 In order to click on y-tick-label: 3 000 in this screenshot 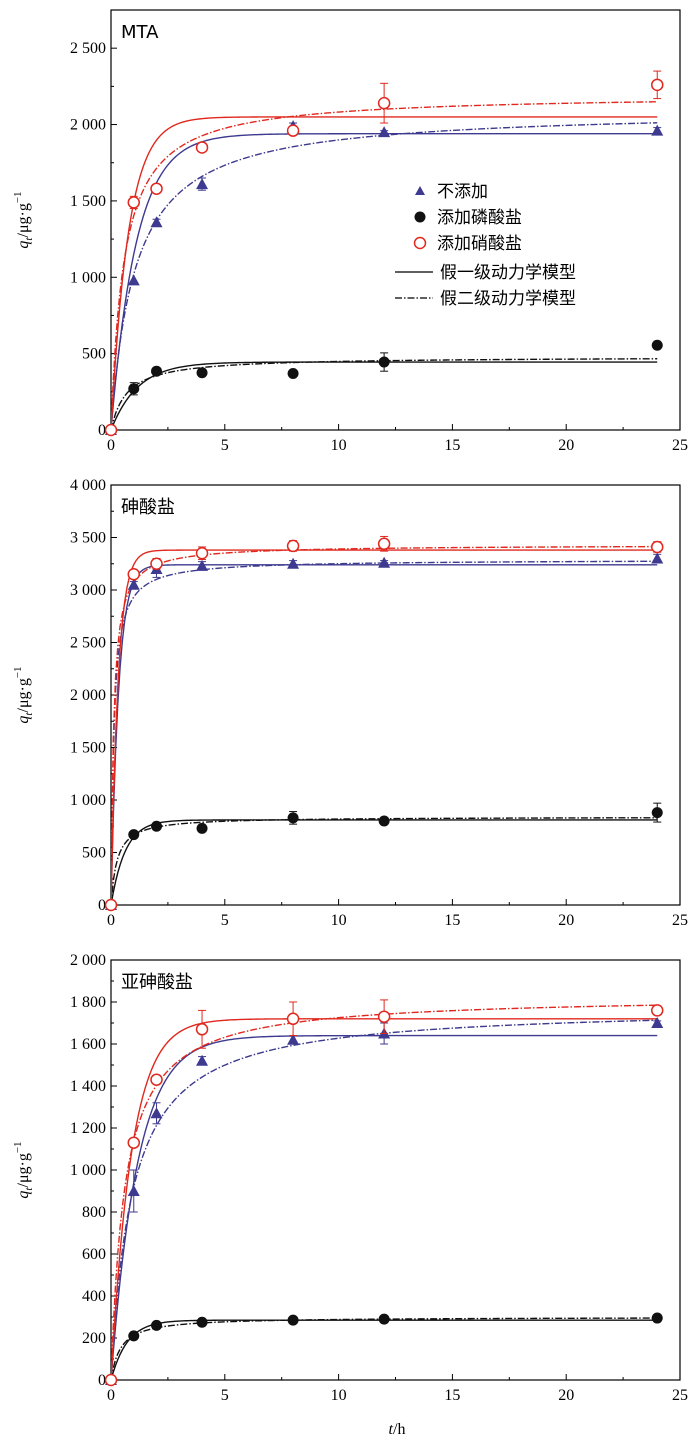, I will do `click(88, 590)`.